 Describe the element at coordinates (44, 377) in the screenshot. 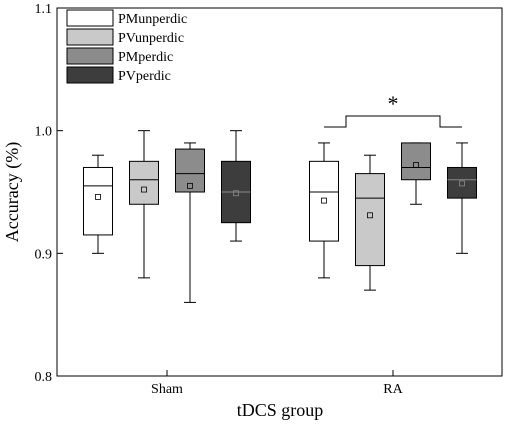

I see `y-tick-label: 0.8` at that location.